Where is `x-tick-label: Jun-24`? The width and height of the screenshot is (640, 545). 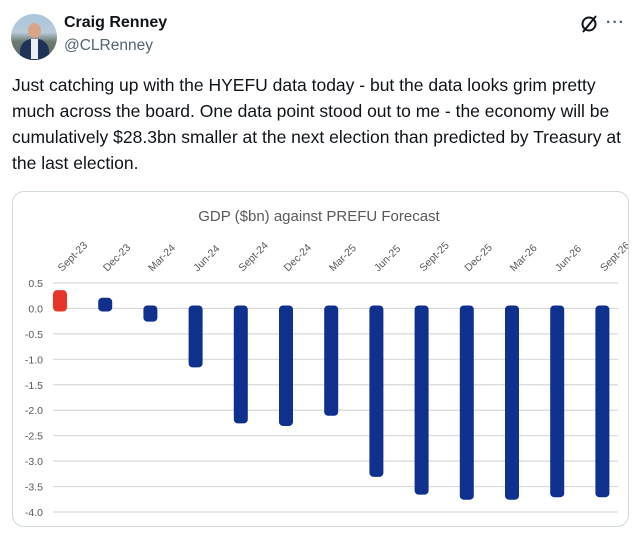 x-tick-label: Jun-24 is located at coordinates (206, 258).